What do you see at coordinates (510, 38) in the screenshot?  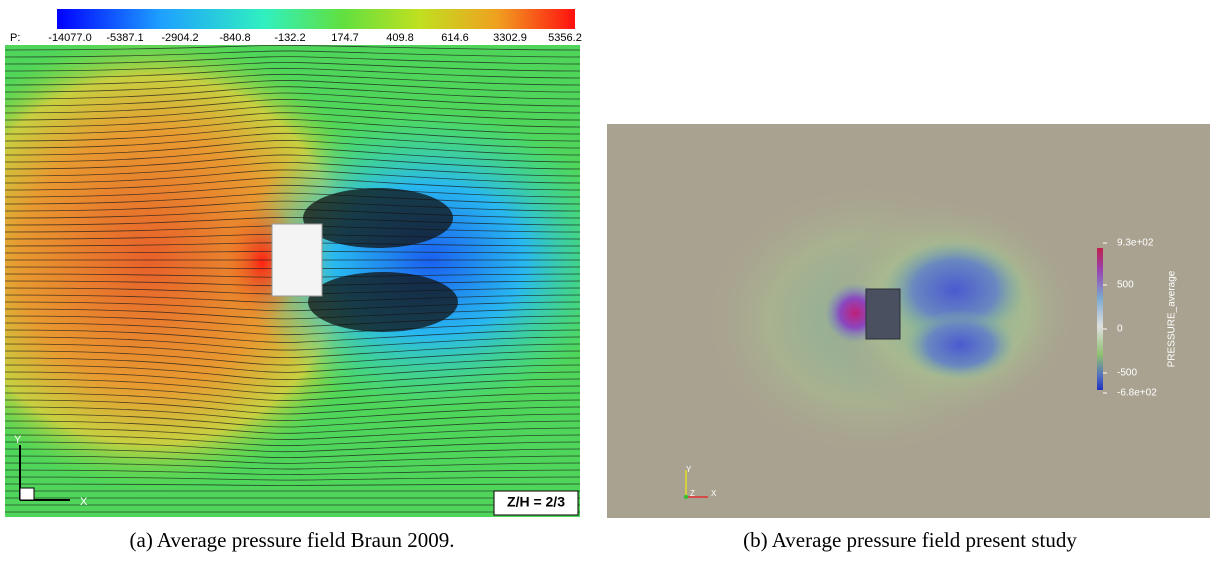 I see `colorbar-tick-label: 3302.9` at bounding box center [510, 38].